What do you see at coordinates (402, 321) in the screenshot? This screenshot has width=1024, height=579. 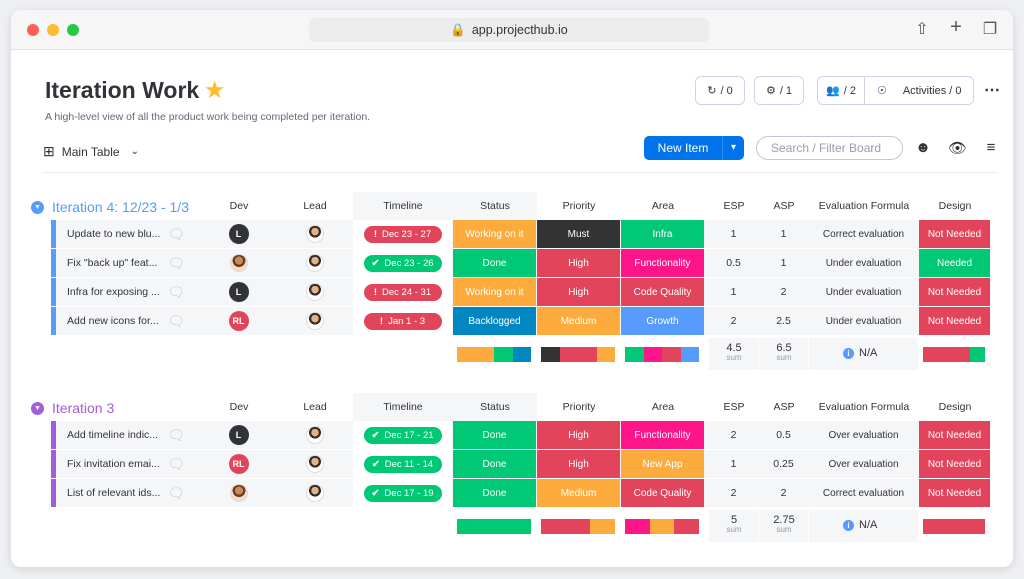 I see `cell-timeline: ! Jan 1 - 3` at bounding box center [402, 321].